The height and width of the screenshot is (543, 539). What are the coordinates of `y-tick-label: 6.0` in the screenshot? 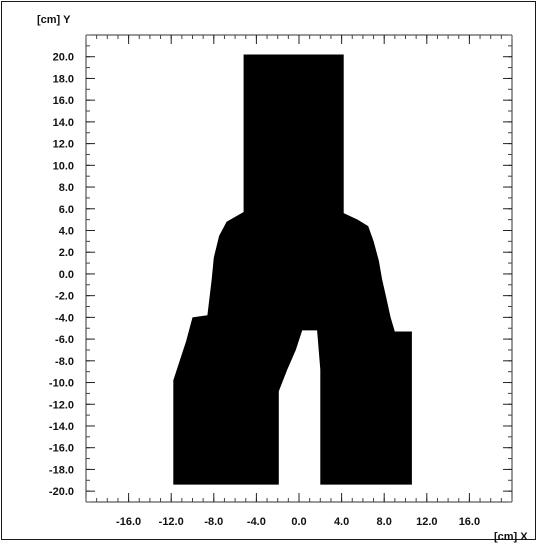 It's located at (66, 210).